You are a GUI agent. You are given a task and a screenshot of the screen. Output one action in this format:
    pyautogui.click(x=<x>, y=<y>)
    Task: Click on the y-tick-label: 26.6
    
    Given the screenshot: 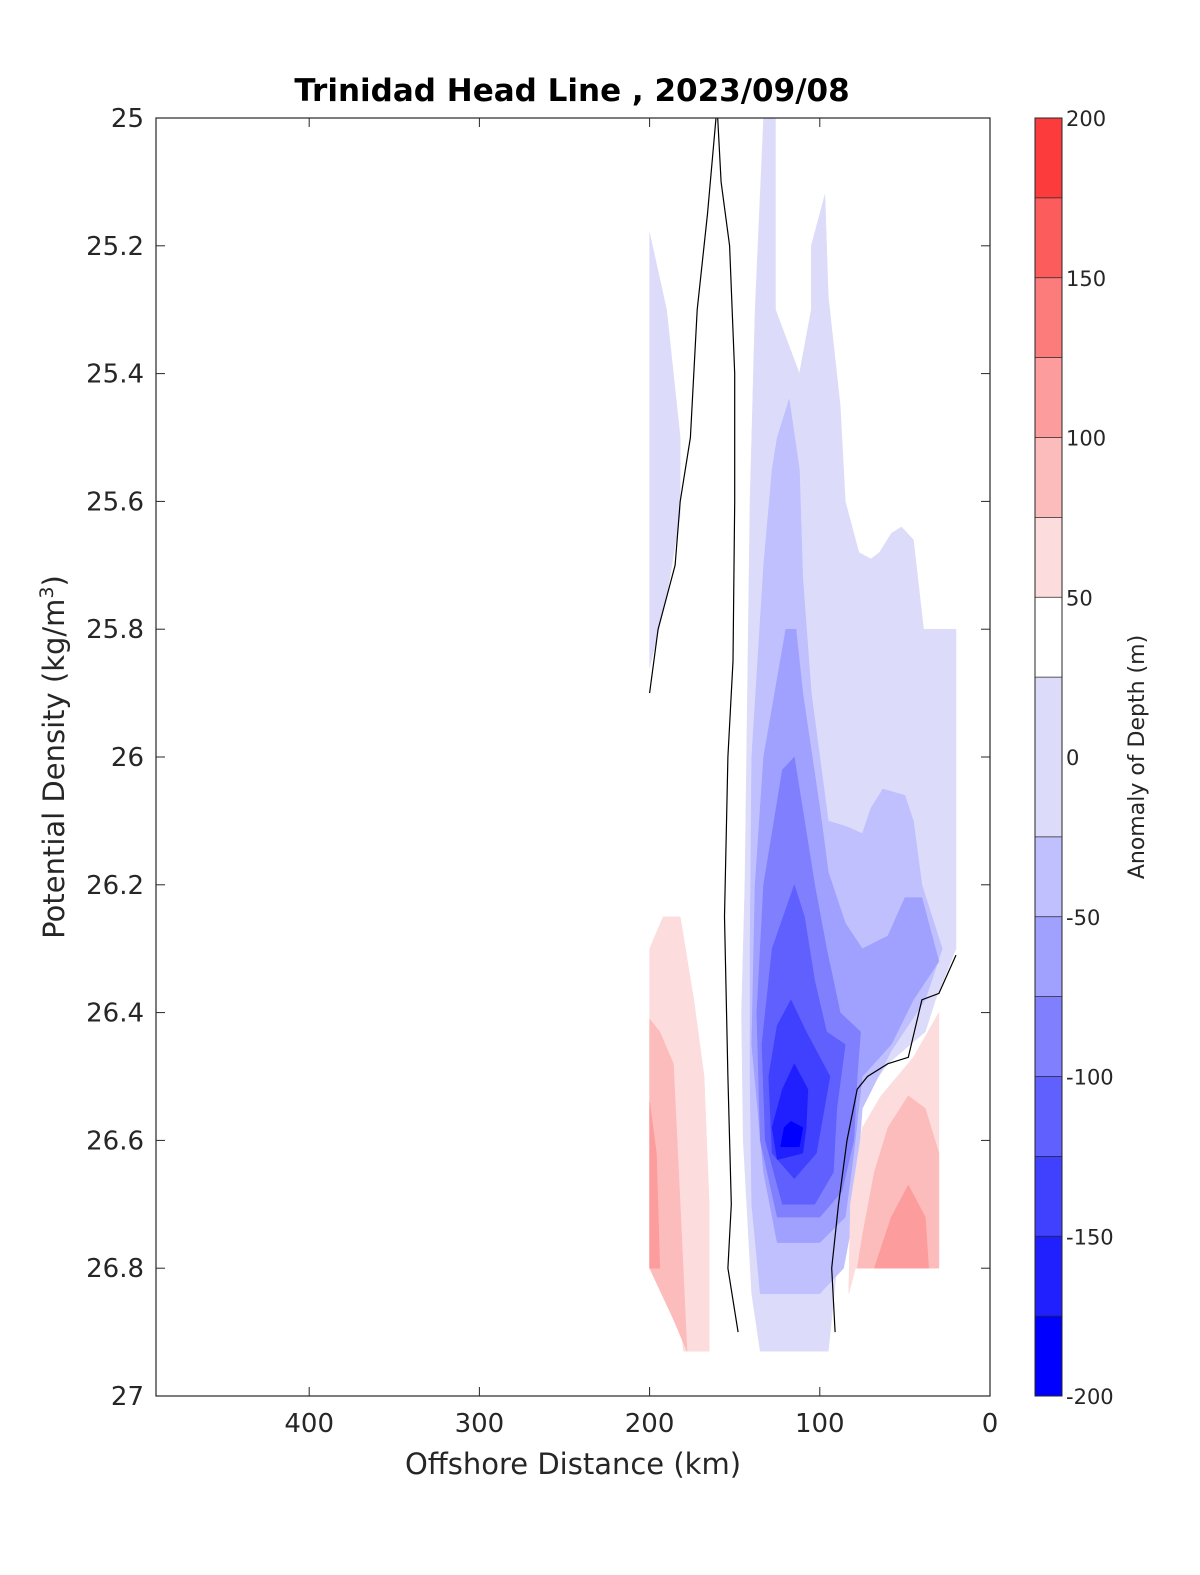 What is the action you would take?
    pyautogui.click(x=115, y=1141)
    